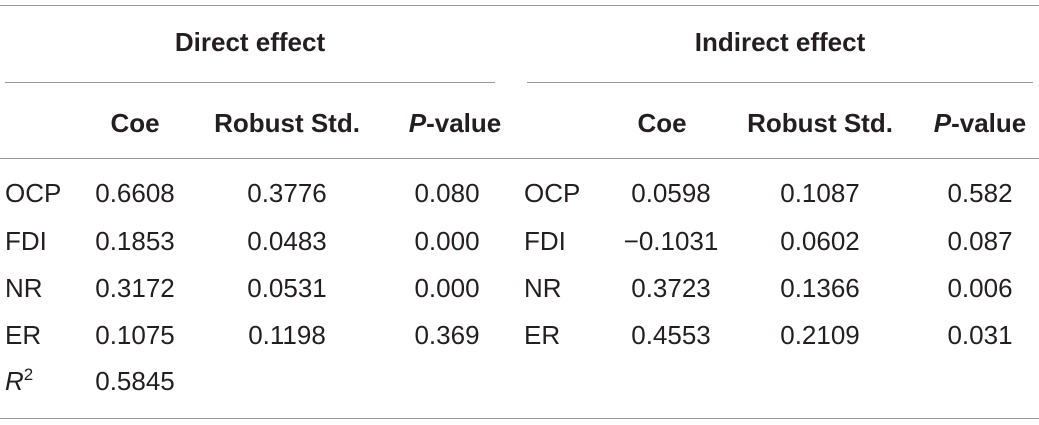 Image resolution: width=1039 pixels, height=425 pixels. I want to click on cell-value: 0.1366, so click(820, 288).